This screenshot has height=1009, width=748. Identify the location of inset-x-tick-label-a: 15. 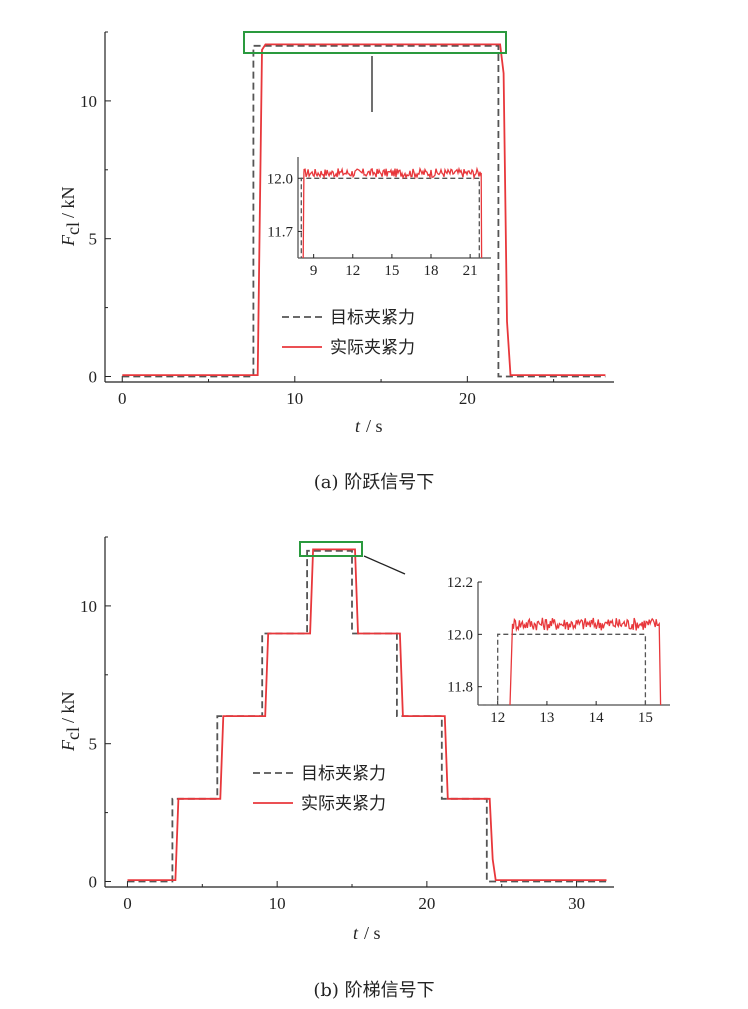
(391, 271).